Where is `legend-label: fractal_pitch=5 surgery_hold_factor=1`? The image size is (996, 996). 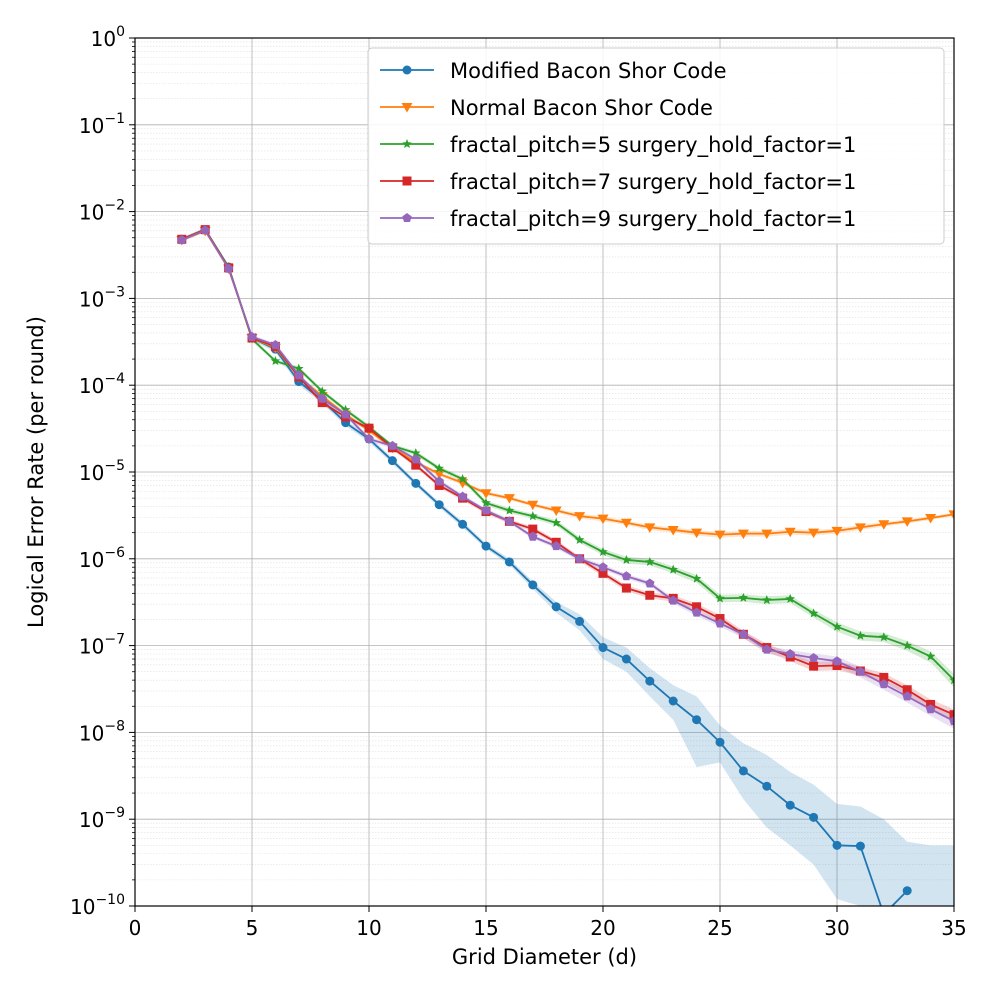
legend-label: fractal_pitch=5 surgery_hold_factor=1 is located at coordinates (653, 145).